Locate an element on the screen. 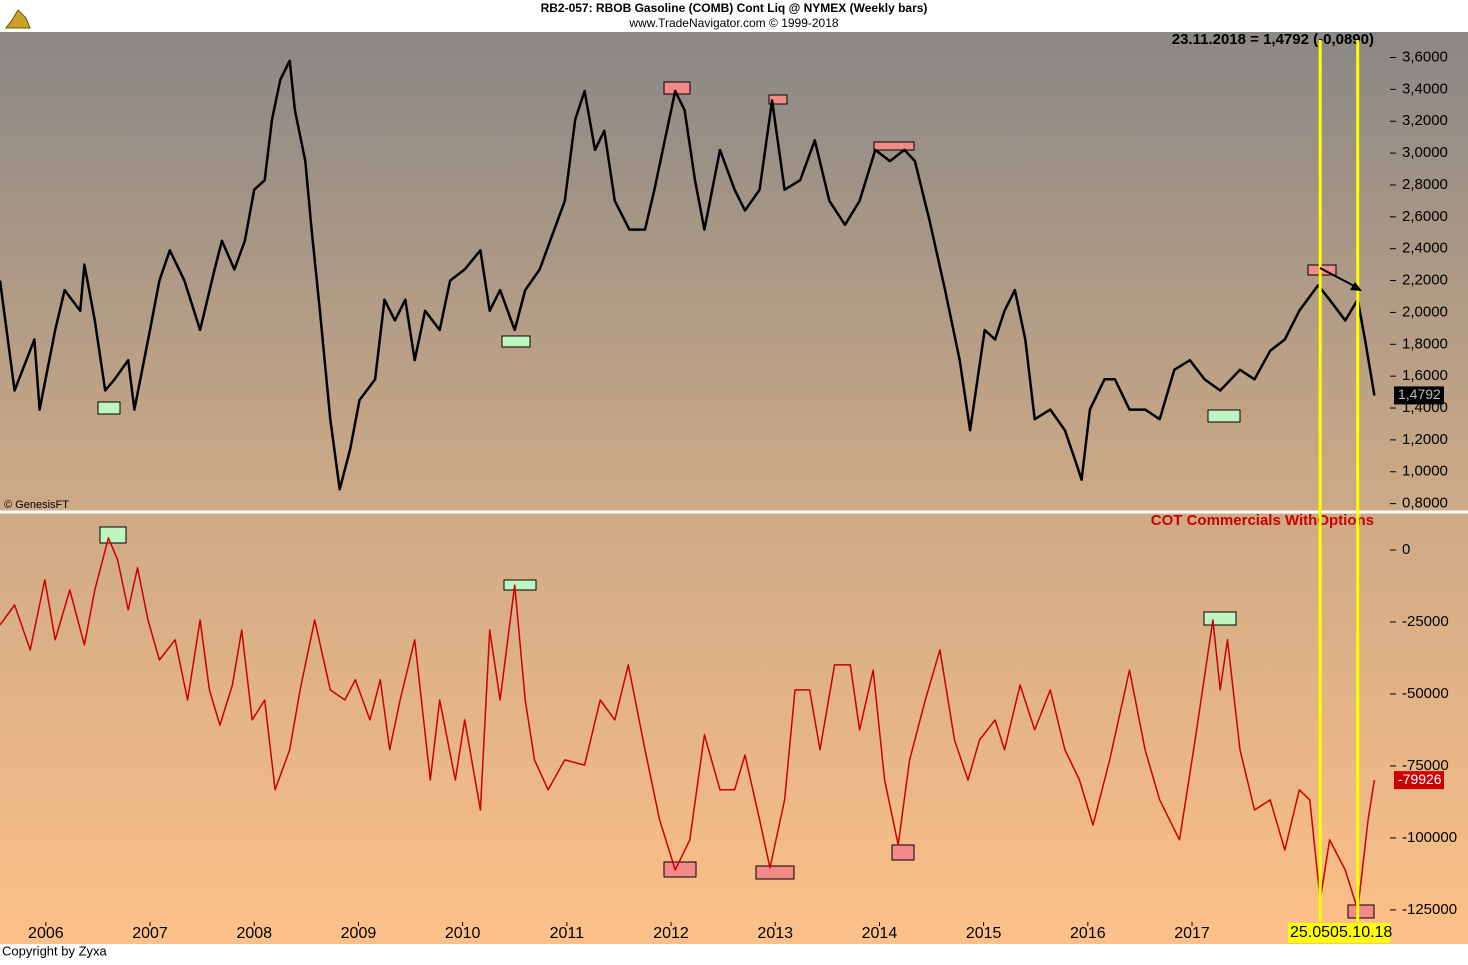 The height and width of the screenshot is (965, 1468). x-tick-label: 2010 is located at coordinates (463, 933).